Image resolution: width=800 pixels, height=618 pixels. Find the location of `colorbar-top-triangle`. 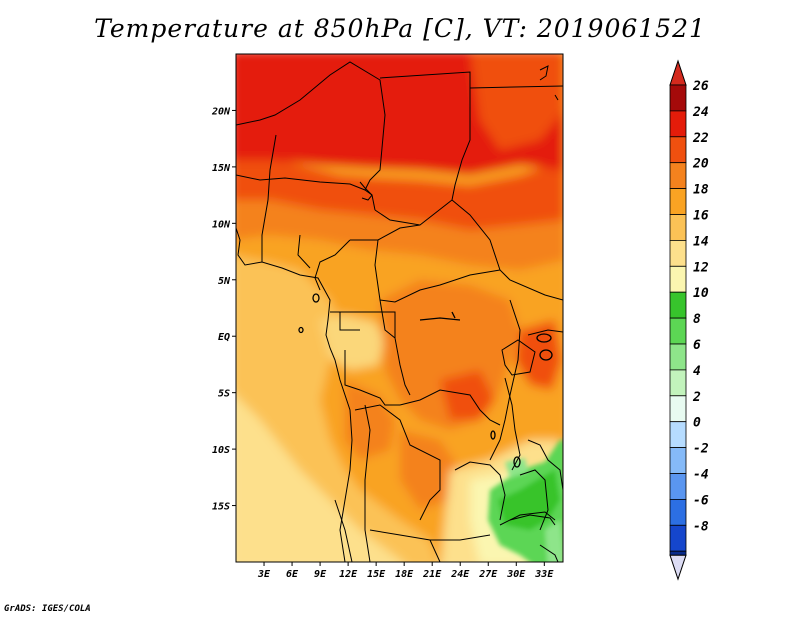

colorbar-top-triangle is located at coordinates (678, 72).